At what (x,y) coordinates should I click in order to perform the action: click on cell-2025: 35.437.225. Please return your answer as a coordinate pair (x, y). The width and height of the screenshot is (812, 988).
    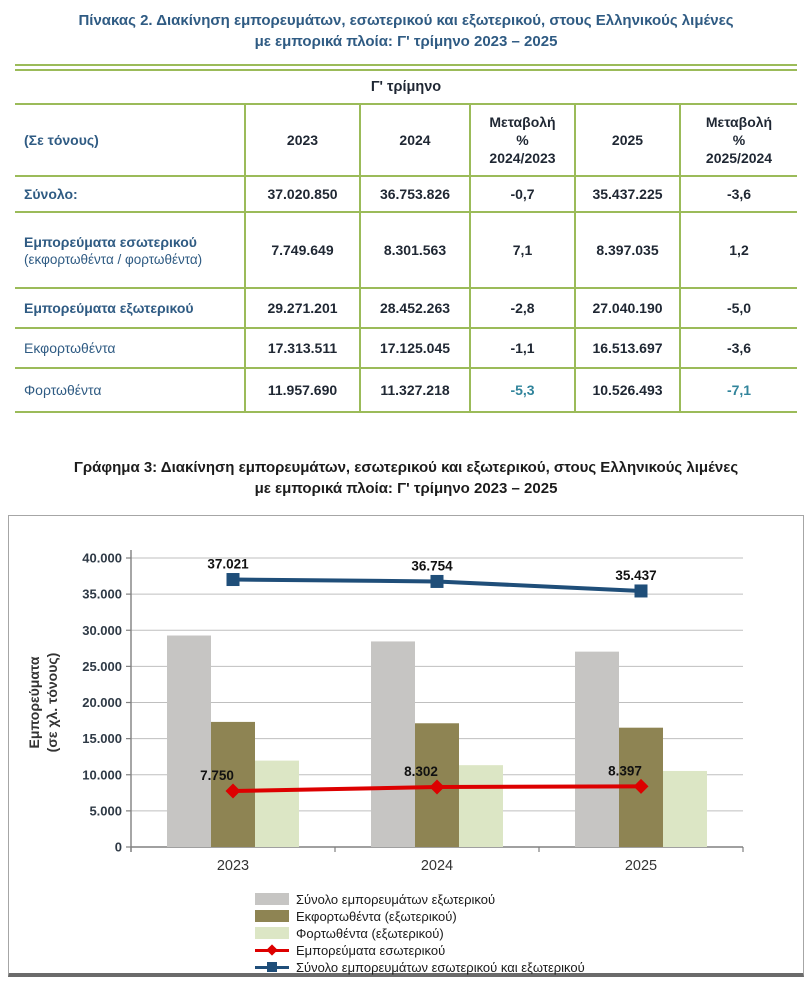
    Looking at the image, I should click on (627, 194).